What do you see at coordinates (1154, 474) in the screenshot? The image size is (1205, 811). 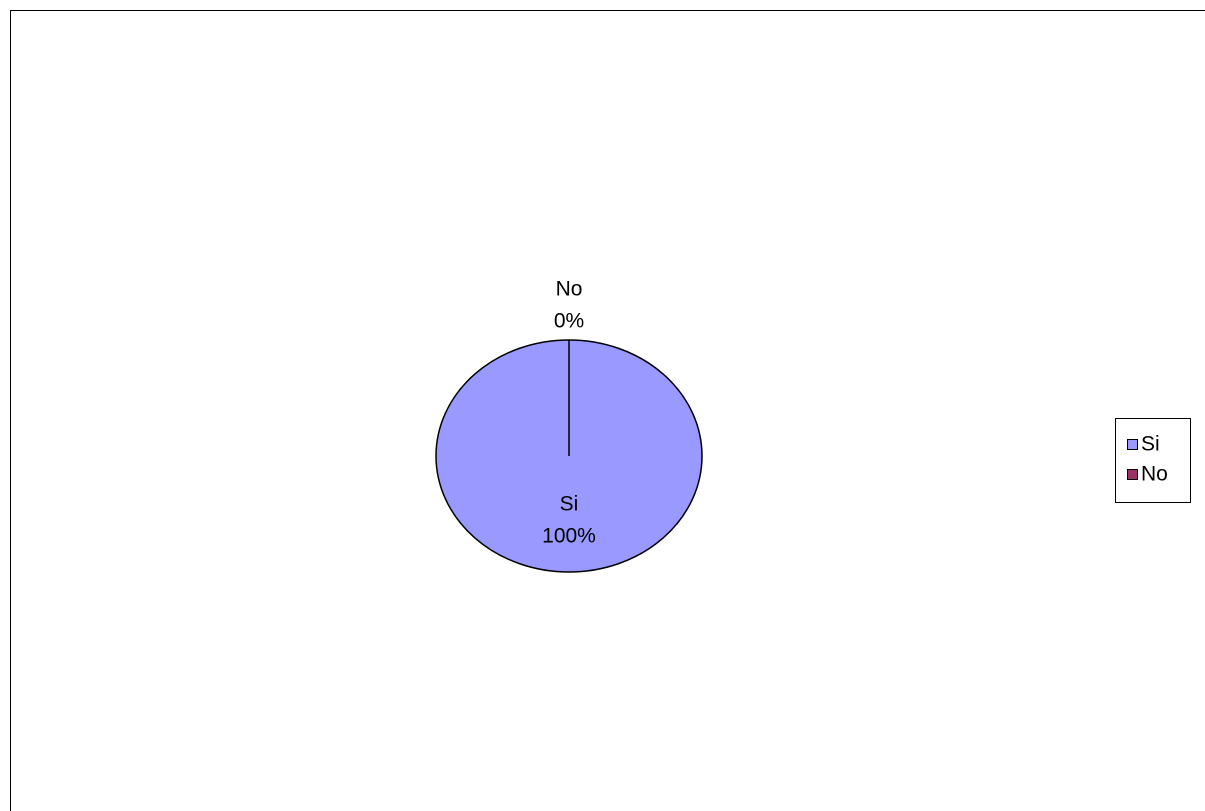 I see `legend-label: No` at bounding box center [1154, 474].